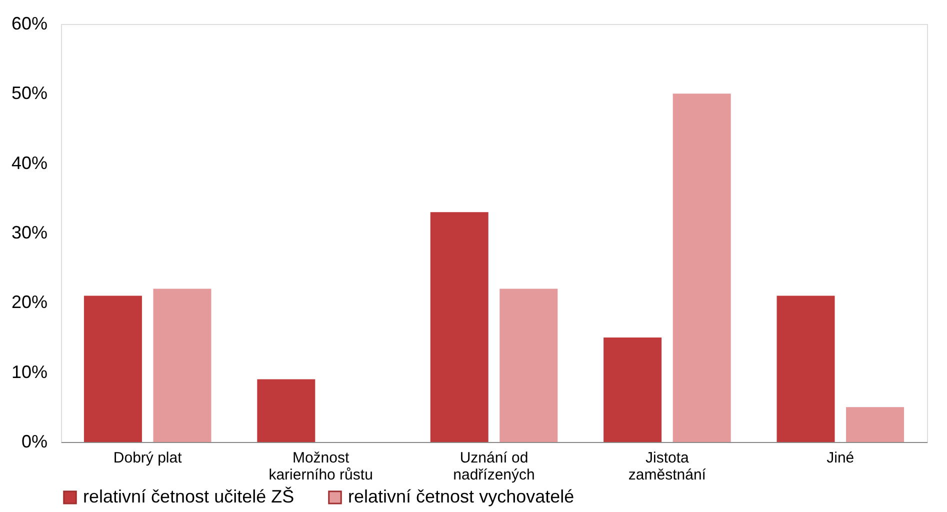 The width and height of the screenshot is (947, 512). Describe the element at coordinates (29, 372) in the screenshot. I see `y-tick-label: 10%` at that location.